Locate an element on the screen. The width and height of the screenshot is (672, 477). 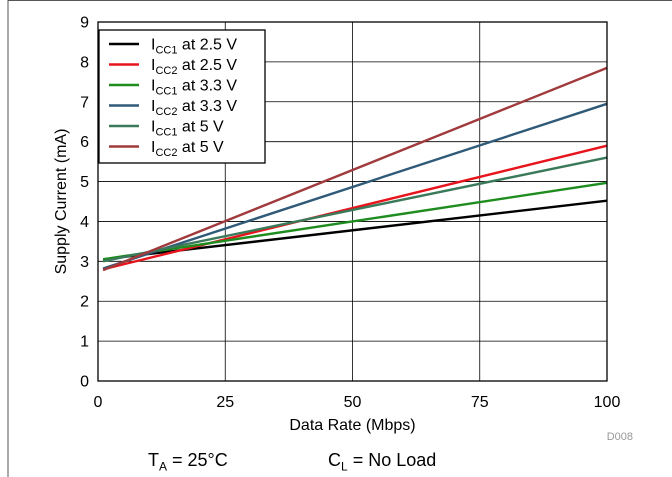
legend-label: ICC2 at 2.5 V is located at coordinates (194, 67).